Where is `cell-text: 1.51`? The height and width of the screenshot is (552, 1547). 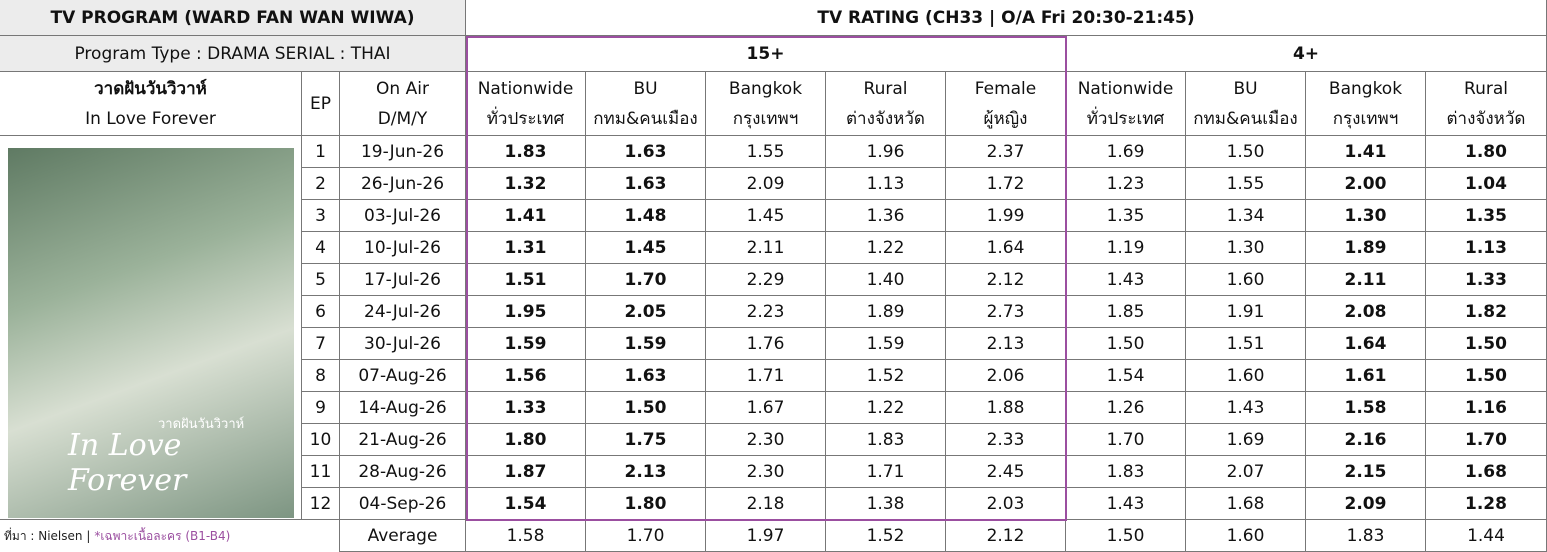 cell-text: 1.51 is located at coordinates (1245, 343).